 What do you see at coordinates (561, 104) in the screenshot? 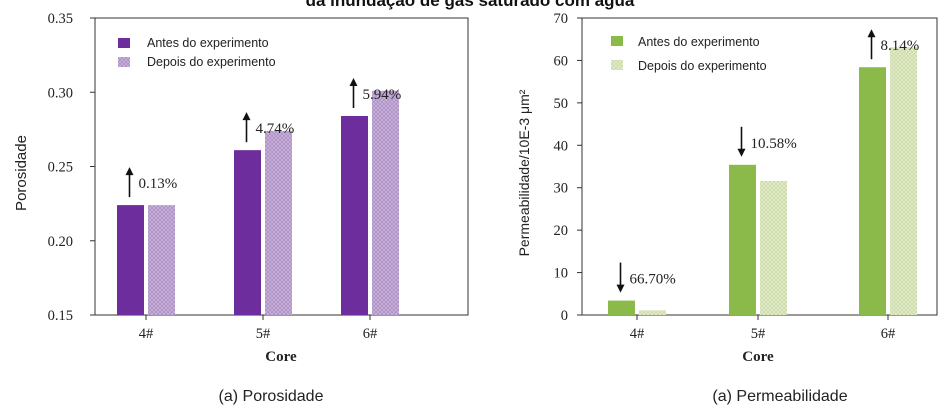
I see `y-tick-label: 50` at bounding box center [561, 104].